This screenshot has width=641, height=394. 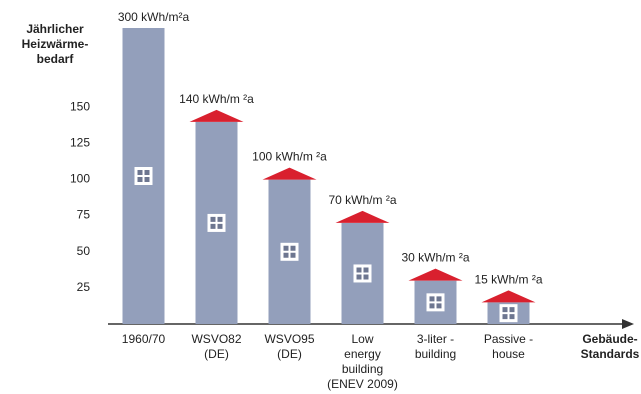 What do you see at coordinates (216, 99) in the screenshot?
I see `value-label: 140 kWh/m ²a` at bounding box center [216, 99].